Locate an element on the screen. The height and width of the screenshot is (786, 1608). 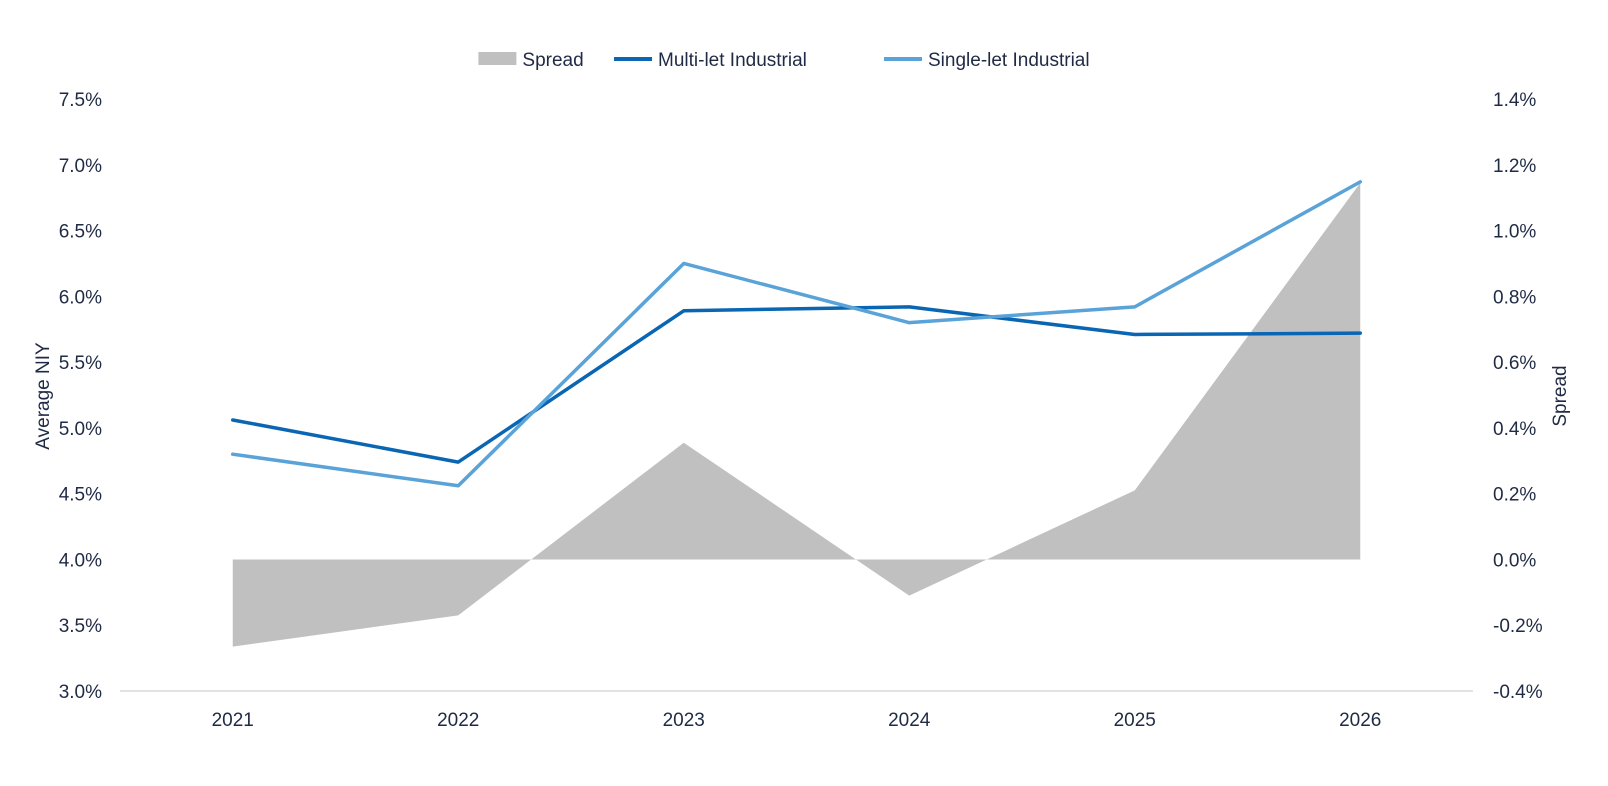
left-axis-ticks: 3.0% 3.5% 4.0% 4.5% 5.0% 5.5% 6.0% 6.5% 7.0% 7.5% is located at coordinates (80, 396).